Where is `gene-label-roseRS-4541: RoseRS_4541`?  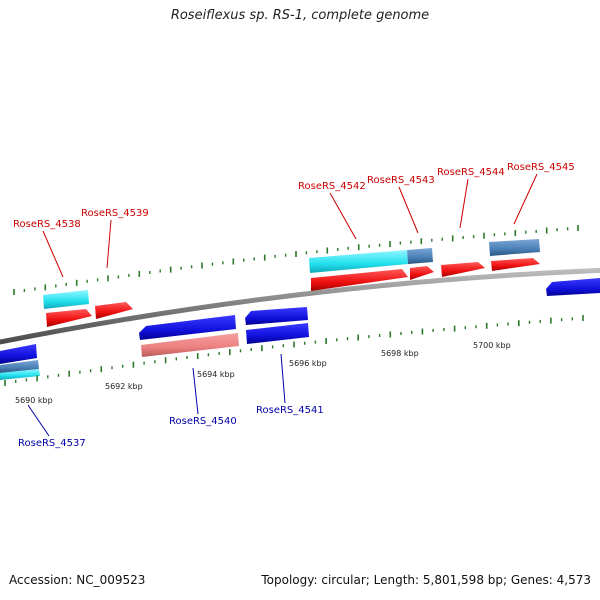
gene-label-roseRS-4541: RoseRS_4541 is located at coordinates (290, 410).